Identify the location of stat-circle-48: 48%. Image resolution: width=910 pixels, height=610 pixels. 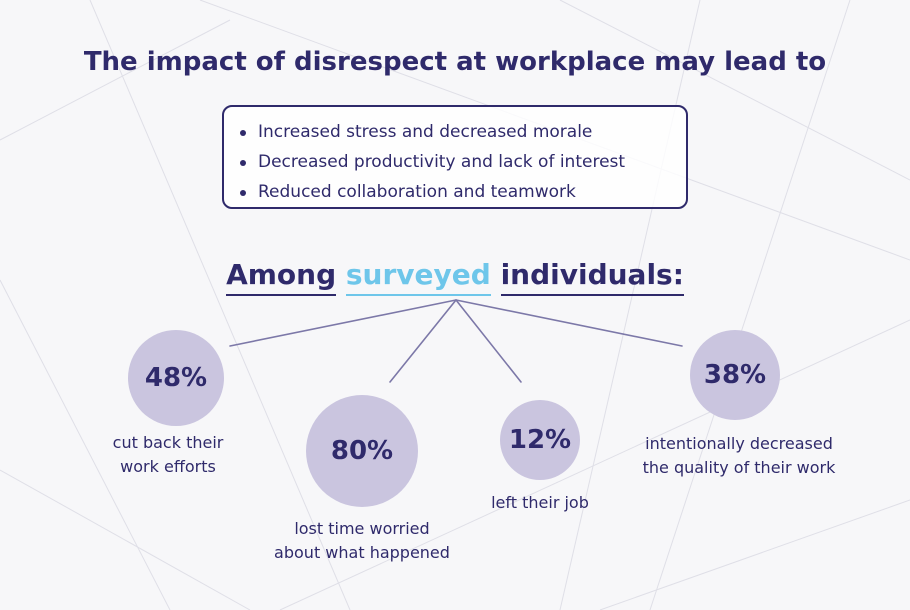
(176, 378).